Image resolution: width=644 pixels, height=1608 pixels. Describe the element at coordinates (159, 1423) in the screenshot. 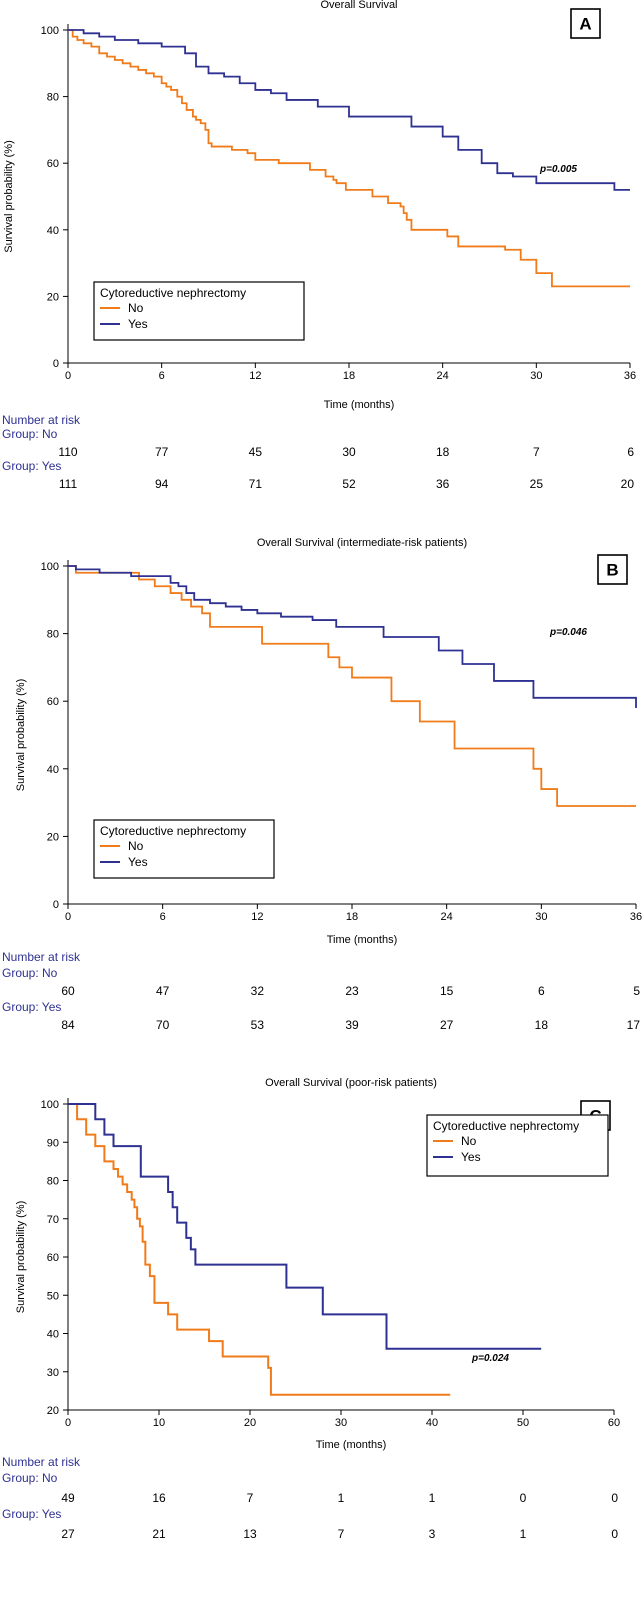

I see `x-tick-label: 10` at that location.